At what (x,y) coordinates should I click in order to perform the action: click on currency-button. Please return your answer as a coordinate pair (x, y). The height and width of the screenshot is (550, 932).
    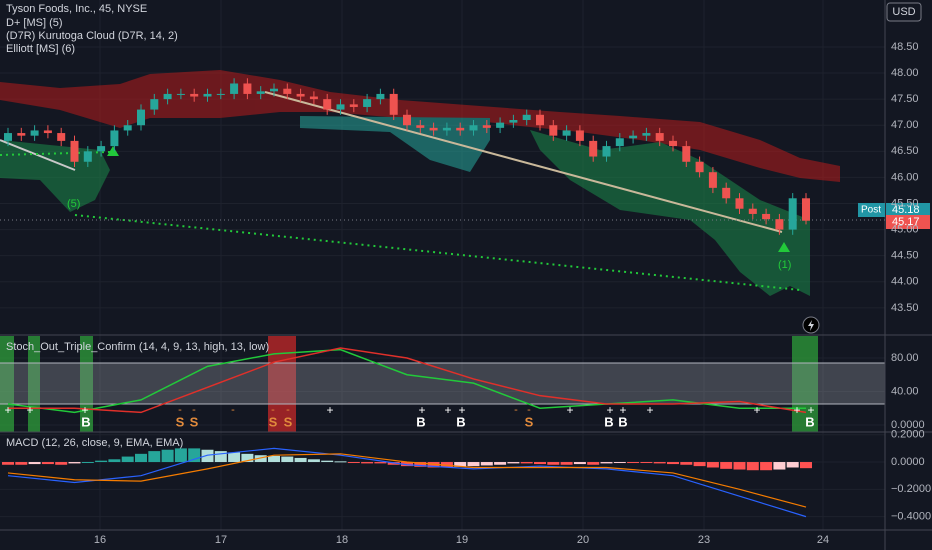
    Looking at the image, I should click on (904, 12).